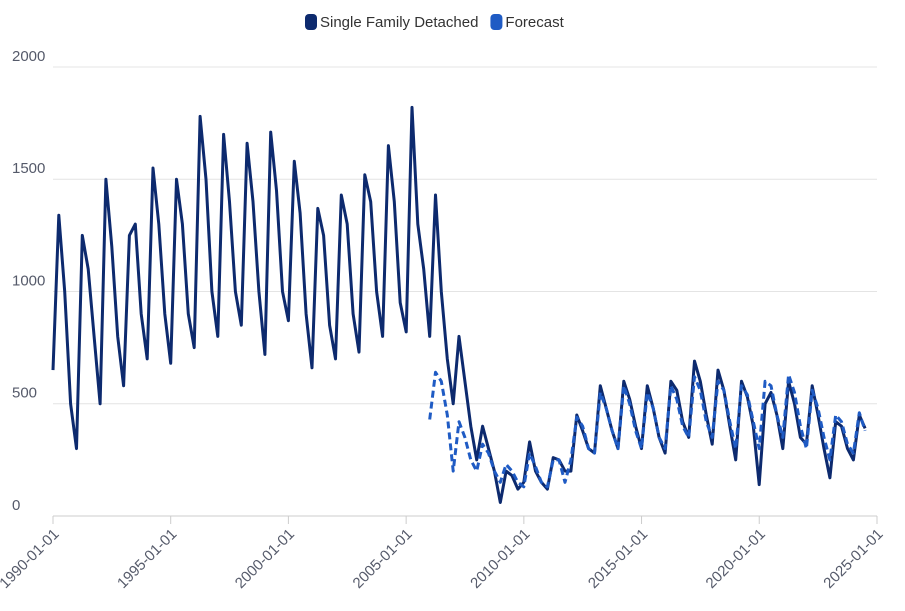 The width and height of the screenshot is (905, 611). I want to click on x-tick-label: 1990-01-01, so click(31, 559).